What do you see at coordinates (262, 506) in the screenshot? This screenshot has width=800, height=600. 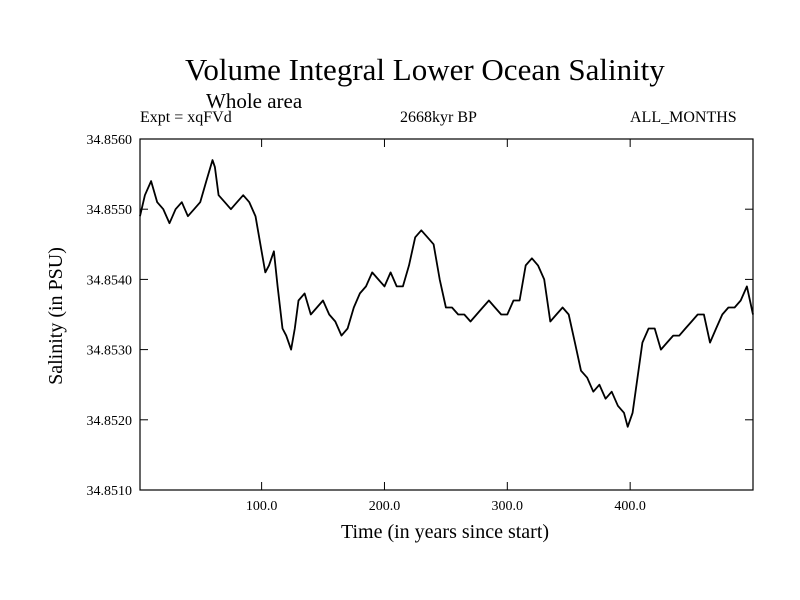 I see `x-tick-label: 100.0` at bounding box center [262, 506].